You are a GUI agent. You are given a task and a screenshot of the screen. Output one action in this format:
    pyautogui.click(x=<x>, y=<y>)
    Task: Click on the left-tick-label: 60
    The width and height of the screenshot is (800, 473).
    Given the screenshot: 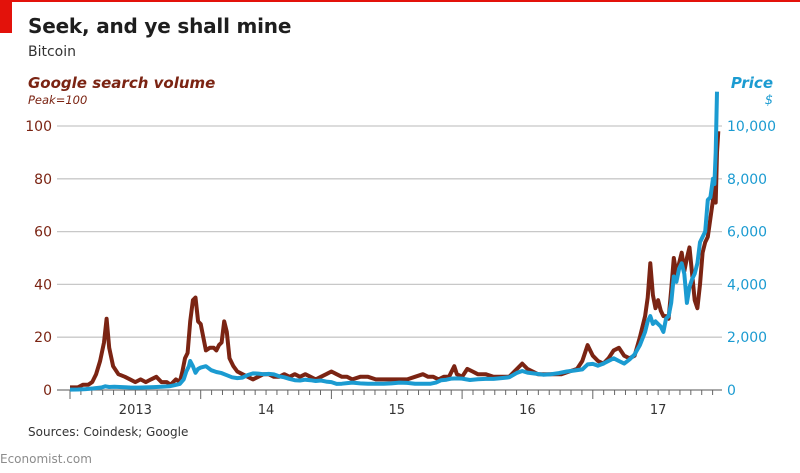 What is the action you would take?
    pyautogui.click(x=43, y=233)
    